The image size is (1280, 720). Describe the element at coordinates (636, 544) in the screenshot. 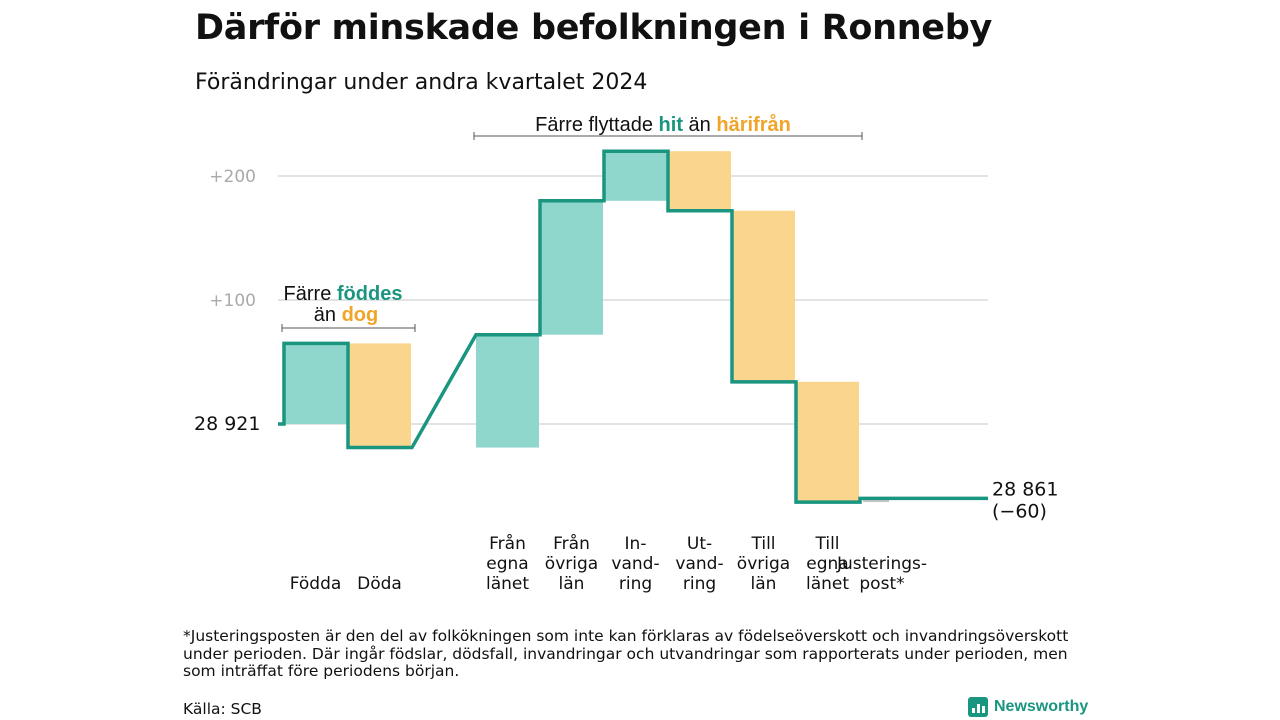

I see `category-label: In-` at that location.